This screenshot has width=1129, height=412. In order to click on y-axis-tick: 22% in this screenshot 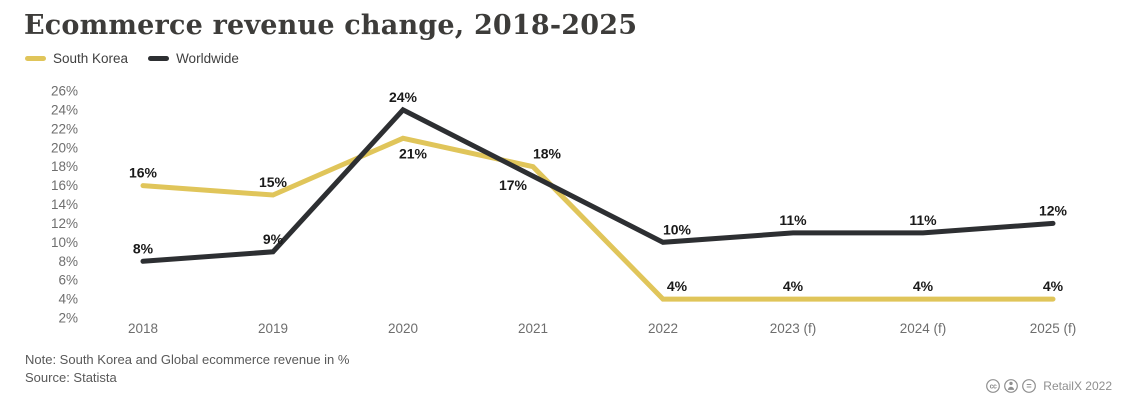, I will do `click(64, 128)`.